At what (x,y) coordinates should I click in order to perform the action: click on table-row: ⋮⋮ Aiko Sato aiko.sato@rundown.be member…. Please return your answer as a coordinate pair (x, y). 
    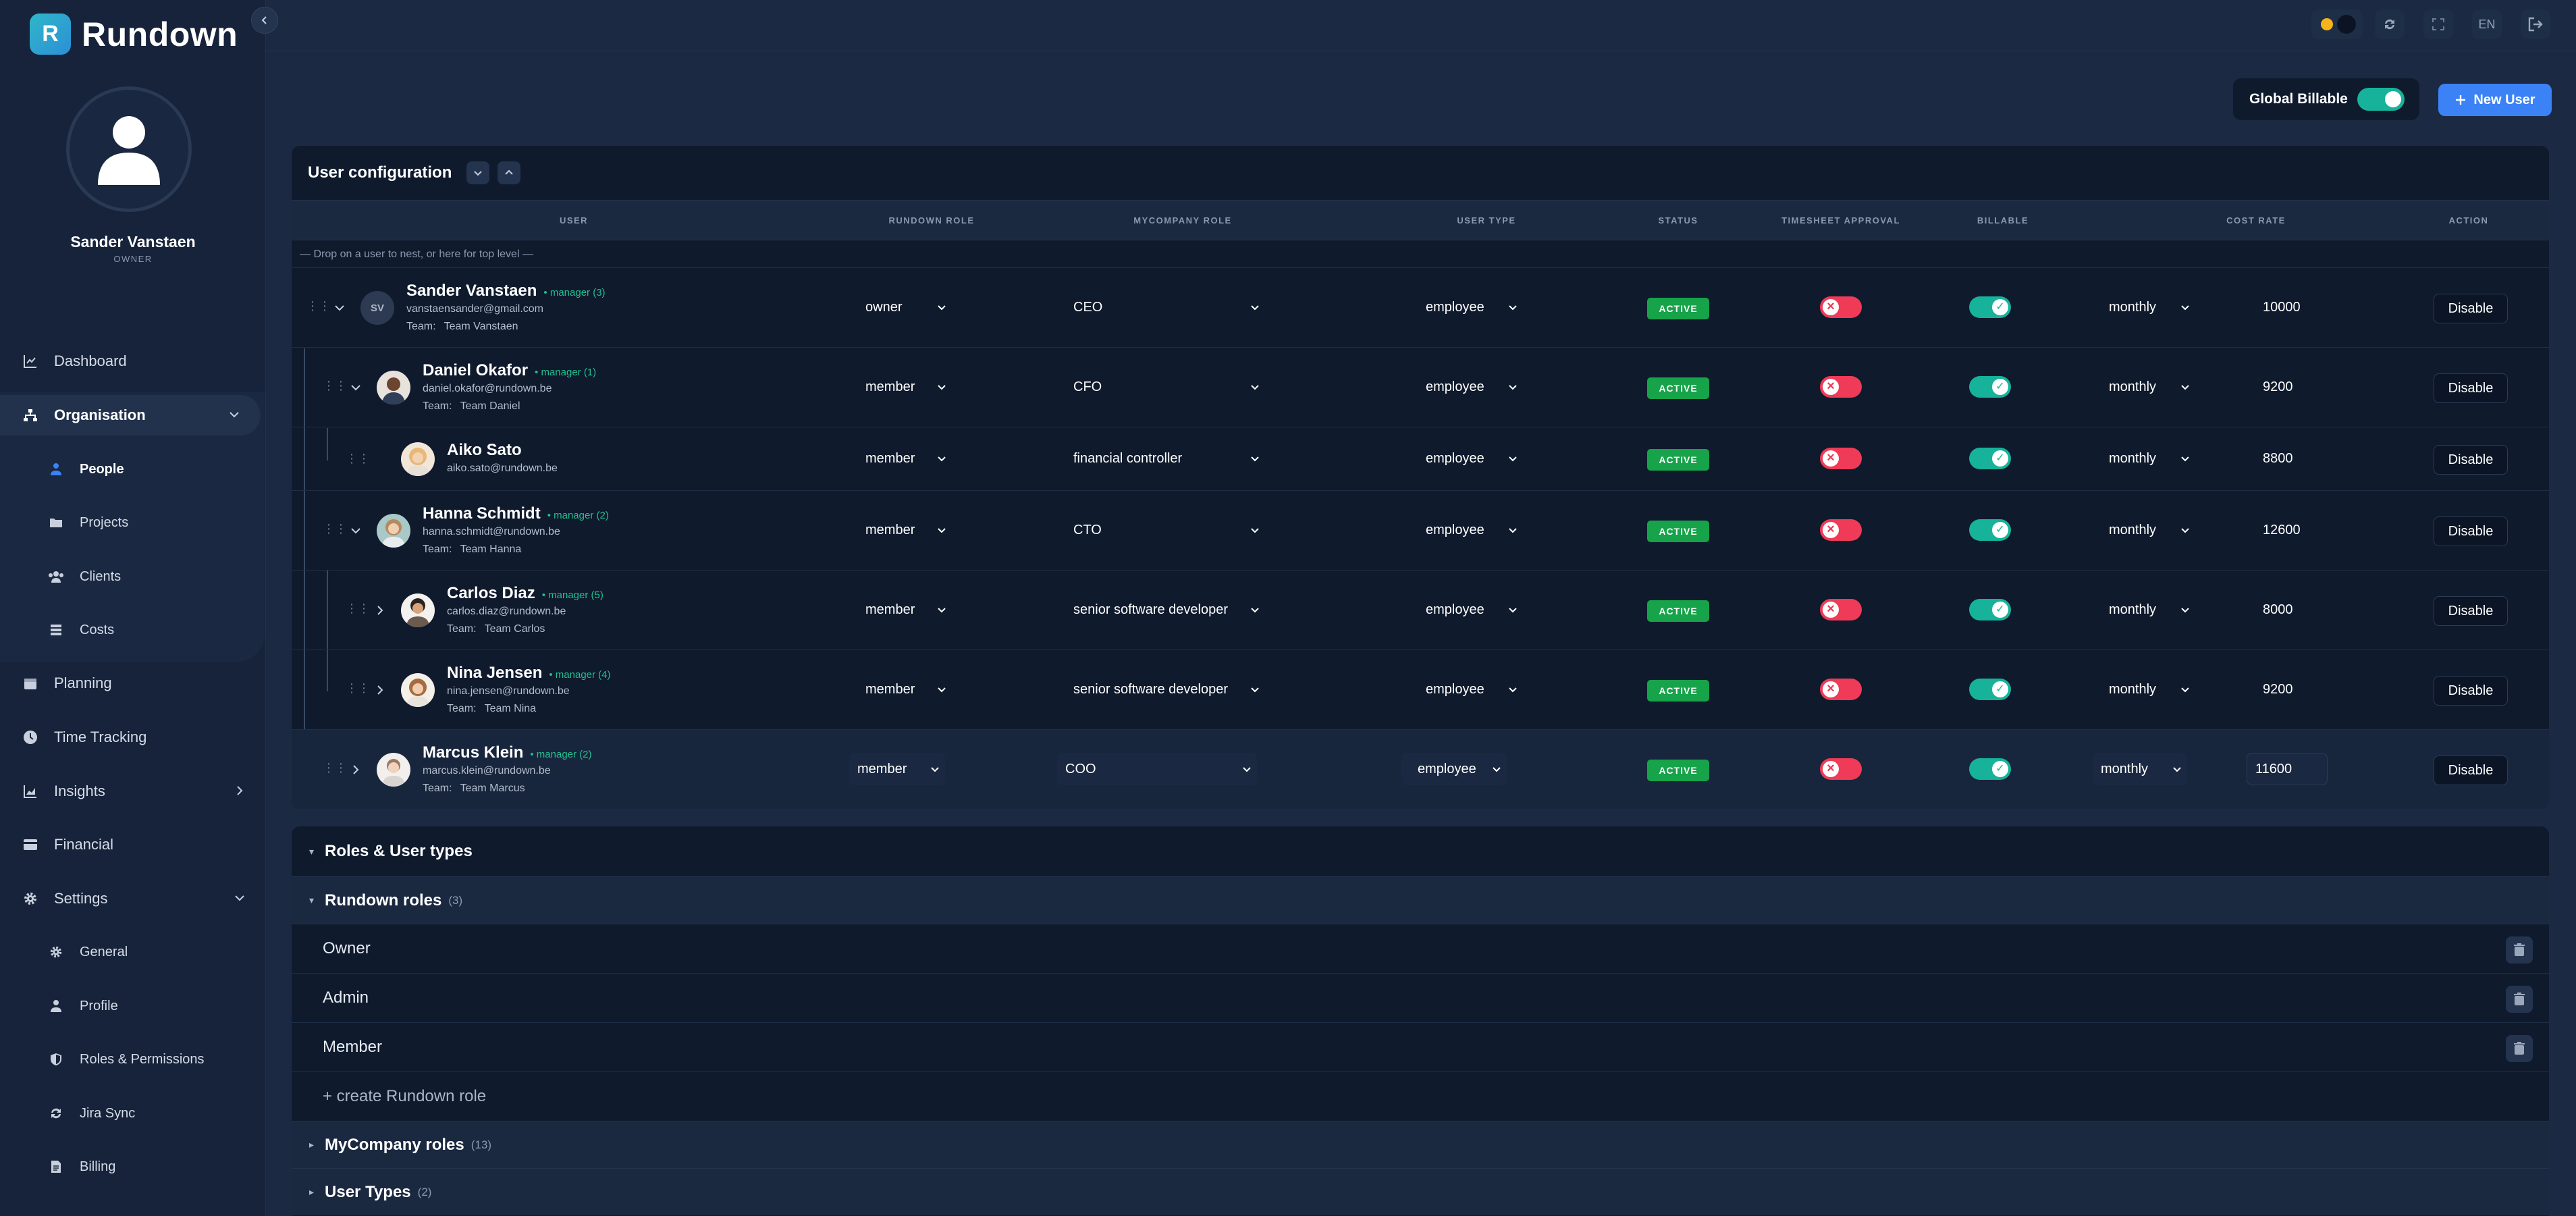
    Looking at the image, I should click on (1420, 458).